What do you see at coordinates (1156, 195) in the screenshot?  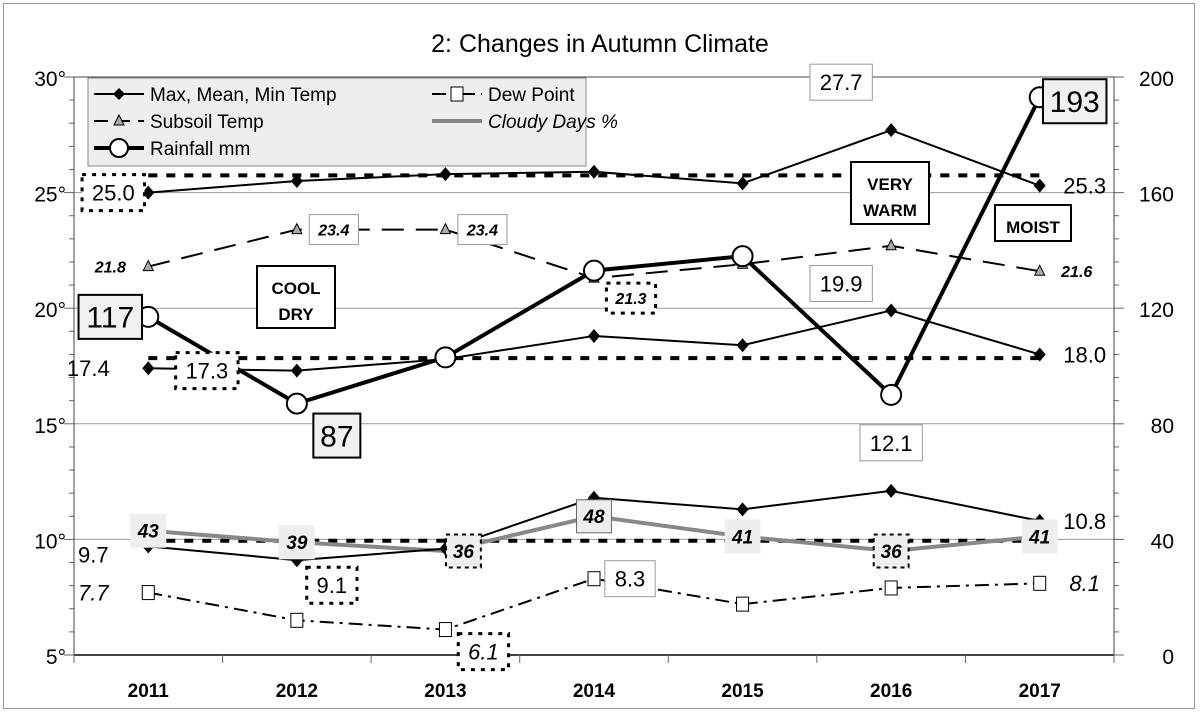 I see `y-right-tick-label: 160` at bounding box center [1156, 195].